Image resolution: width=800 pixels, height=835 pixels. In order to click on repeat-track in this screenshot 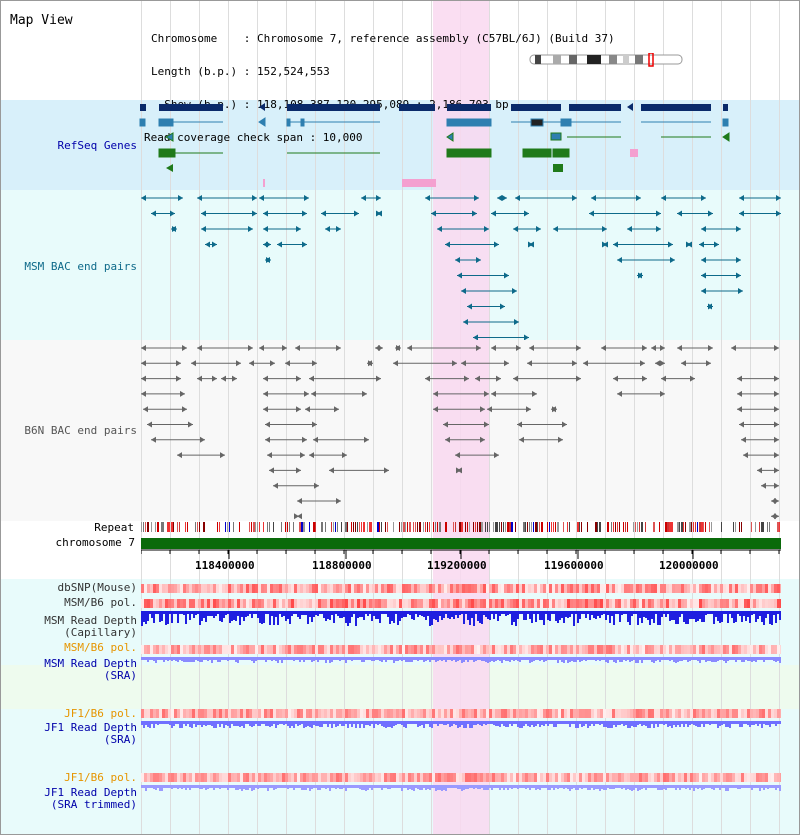, I will do `click(461, 527)`.